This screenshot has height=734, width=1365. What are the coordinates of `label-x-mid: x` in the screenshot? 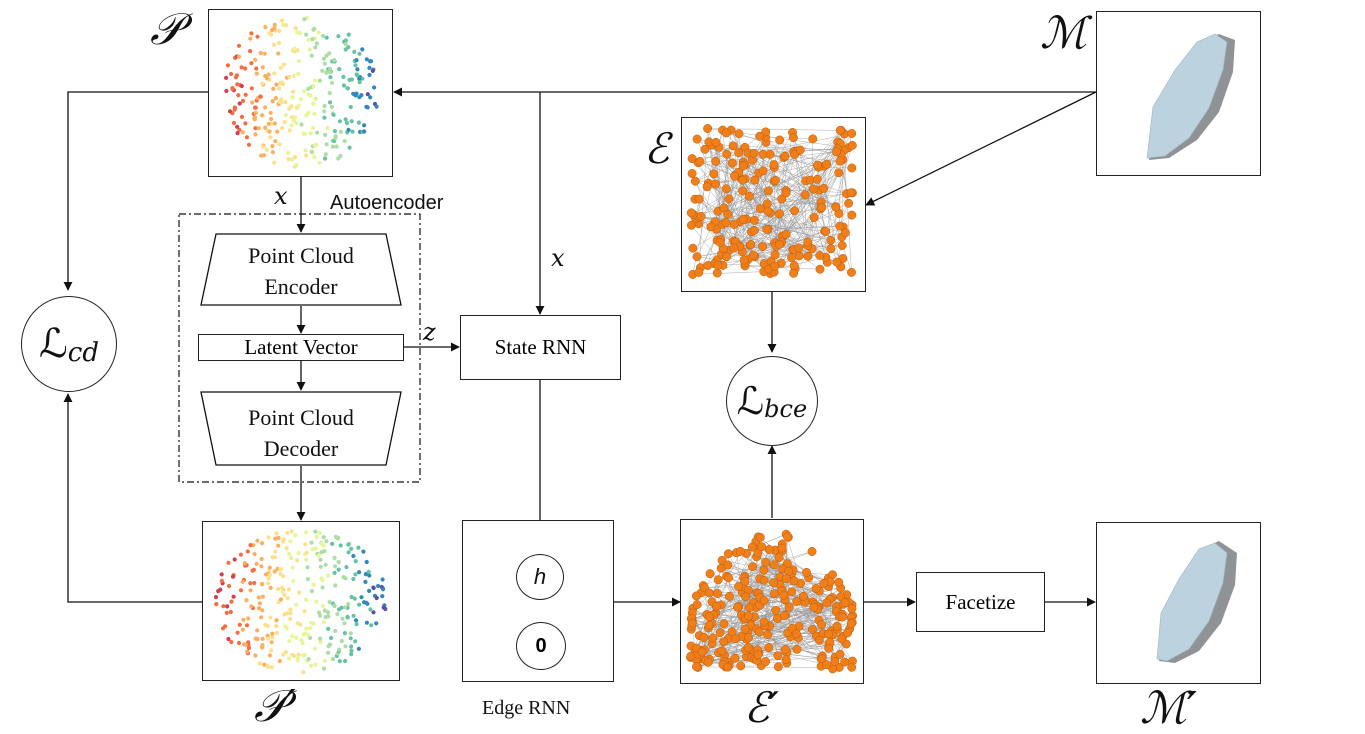 It's located at (558, 258).